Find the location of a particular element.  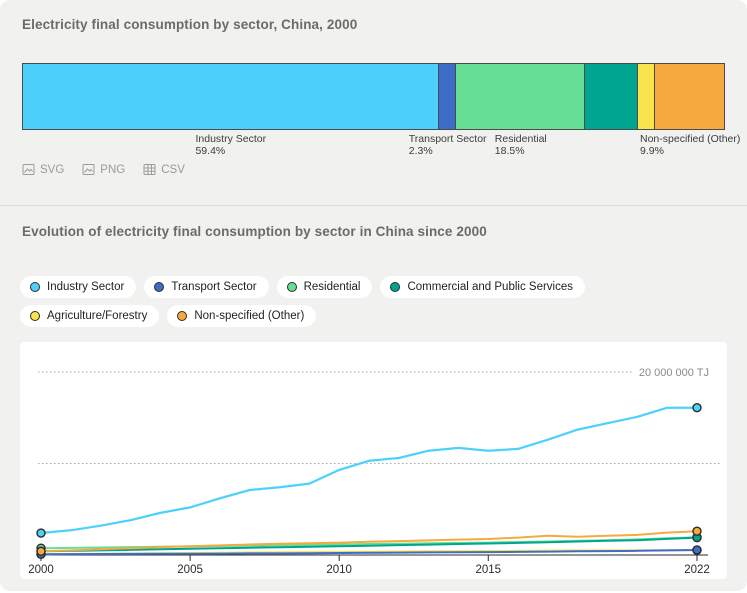

legend-label-transport: Transport Sector is located at coordinates (214, 287).